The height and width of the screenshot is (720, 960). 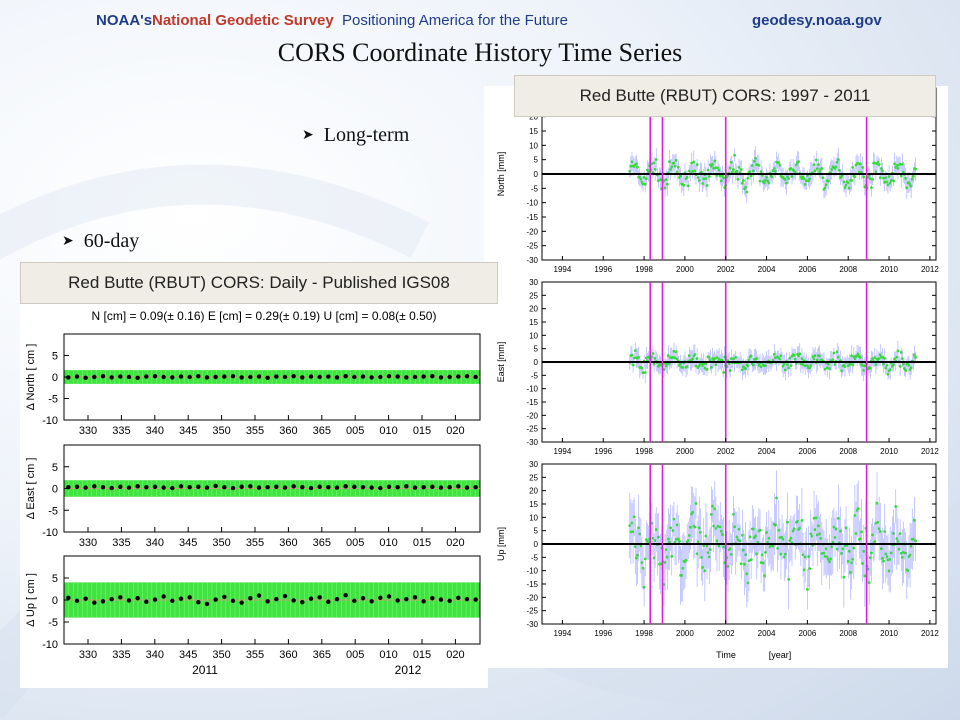 I want to click on bullet-long-label: Long-term, so click(x=366, y=135).